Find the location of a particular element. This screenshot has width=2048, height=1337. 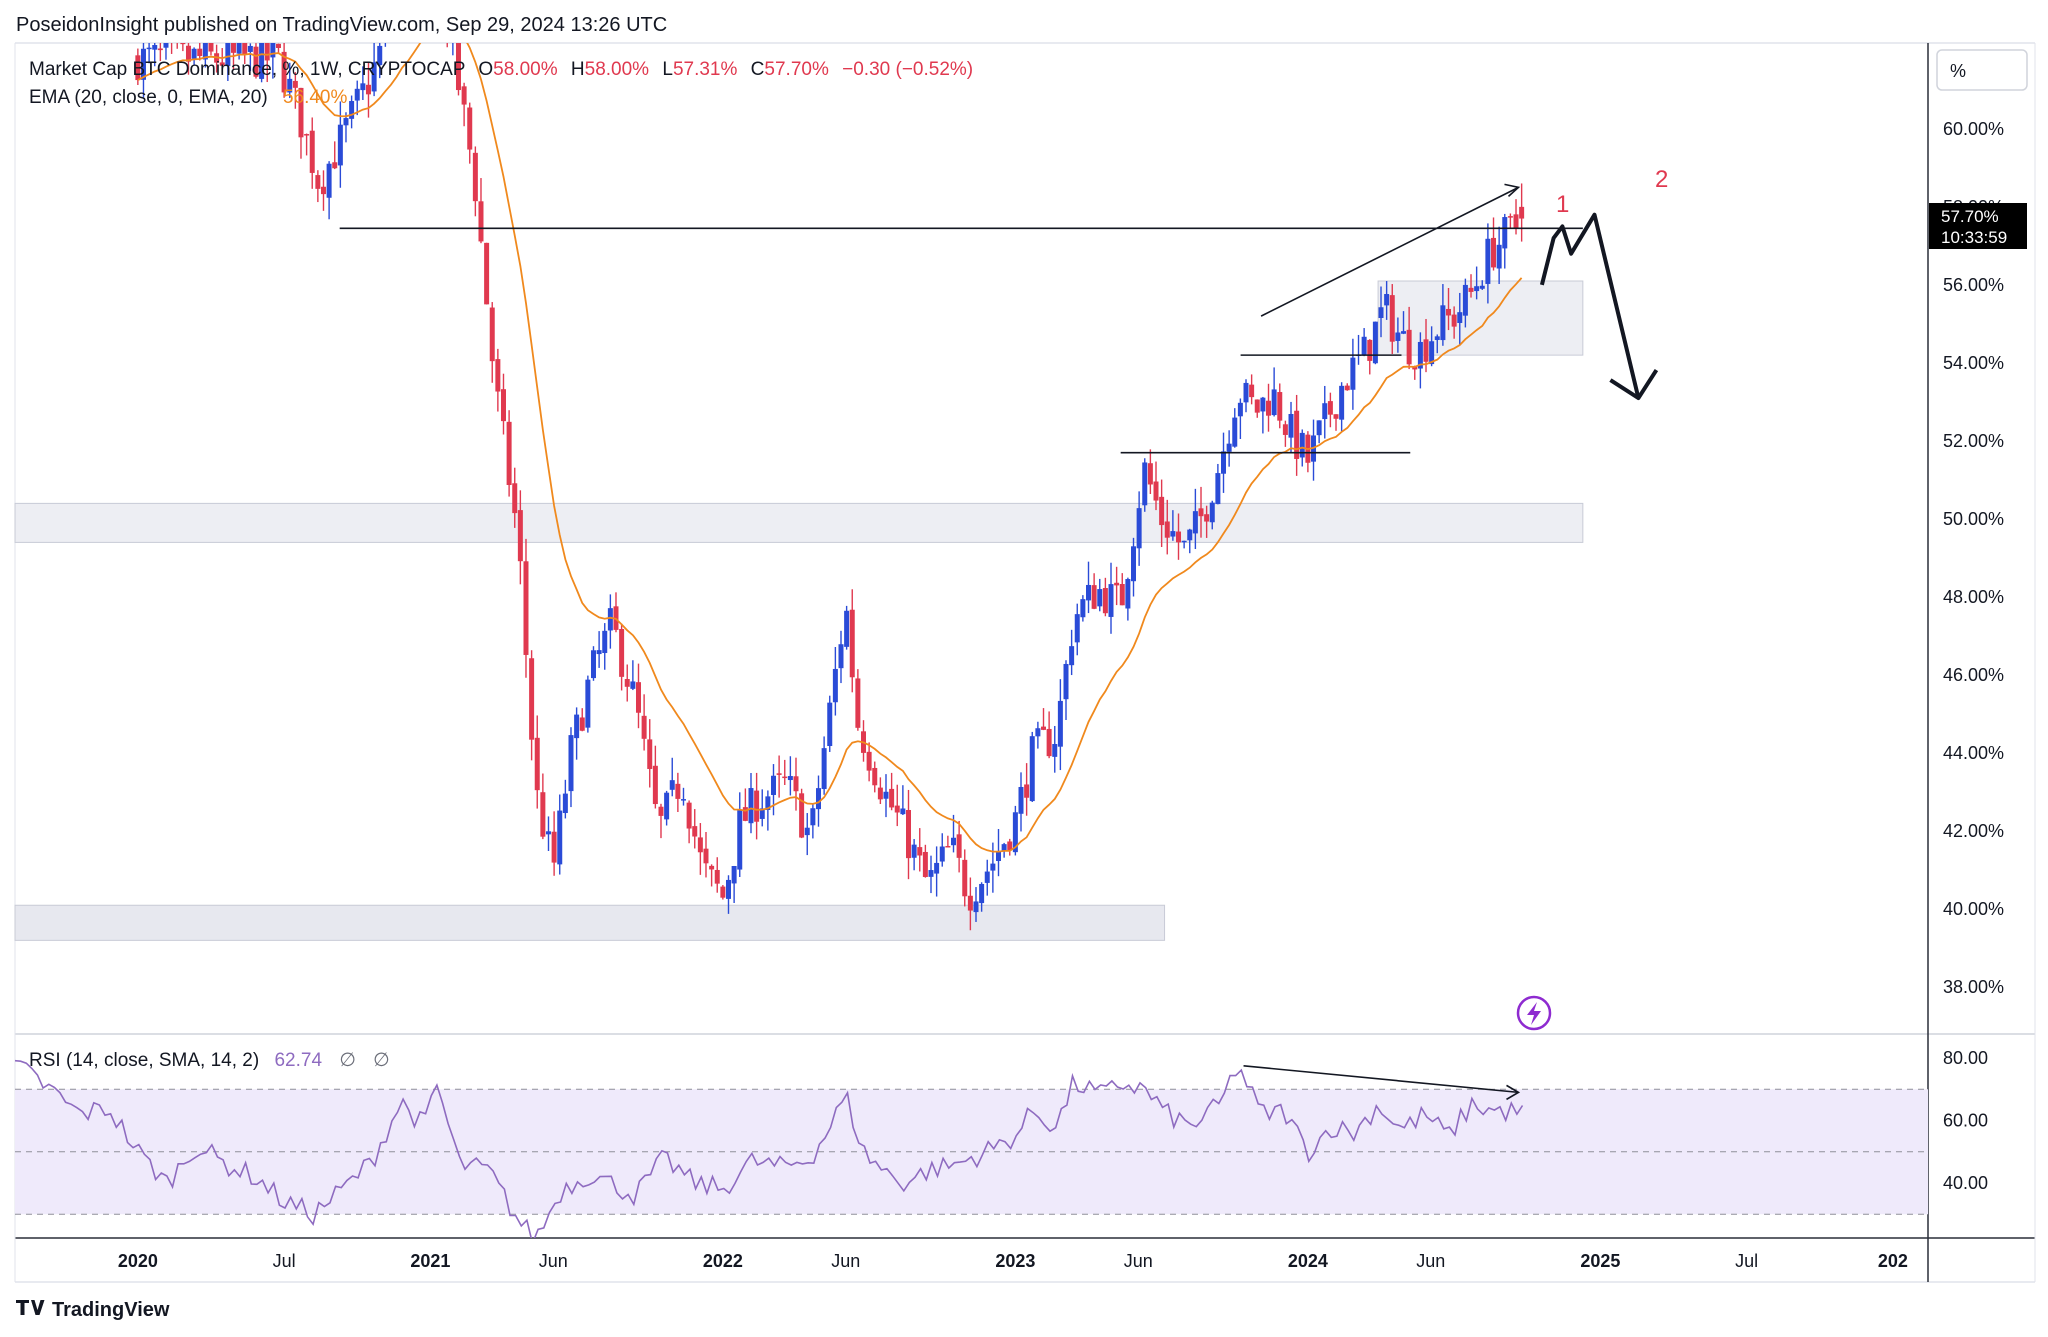

rsi-tick-2: 40.00 is located at coordinates (1965, 1183).